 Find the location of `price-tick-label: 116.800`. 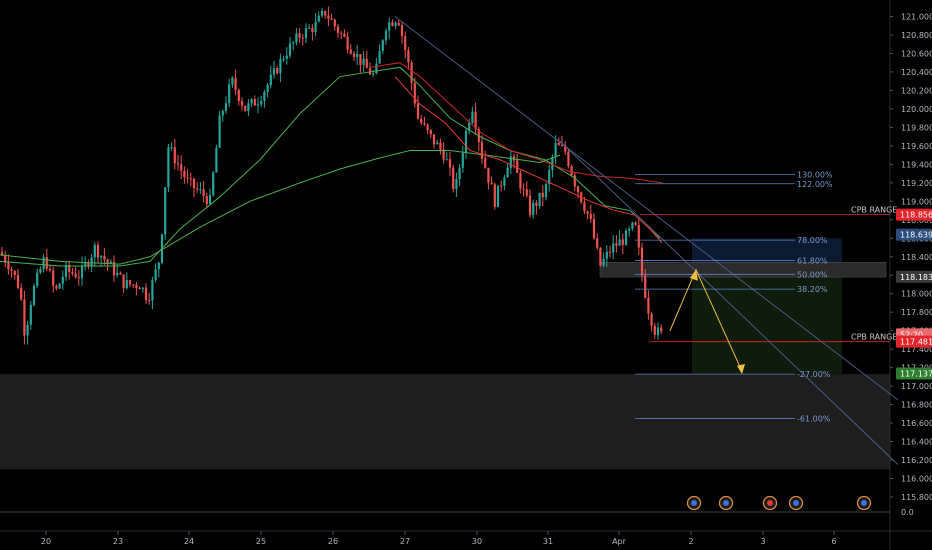

price-tick-label: 116.800 is located at coordinates (916, 405).